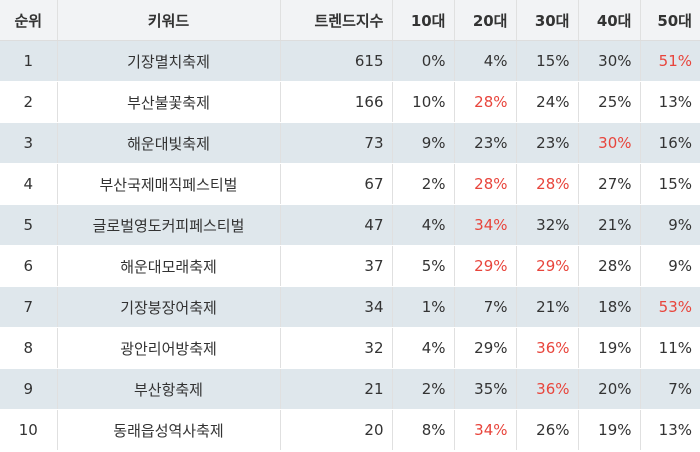 This screenshot has width=700, height=452. What do you see at coordinates (336, 184) in the screenshot?
I see `cell-trend-index: 67` at bounding box center [336, 184].